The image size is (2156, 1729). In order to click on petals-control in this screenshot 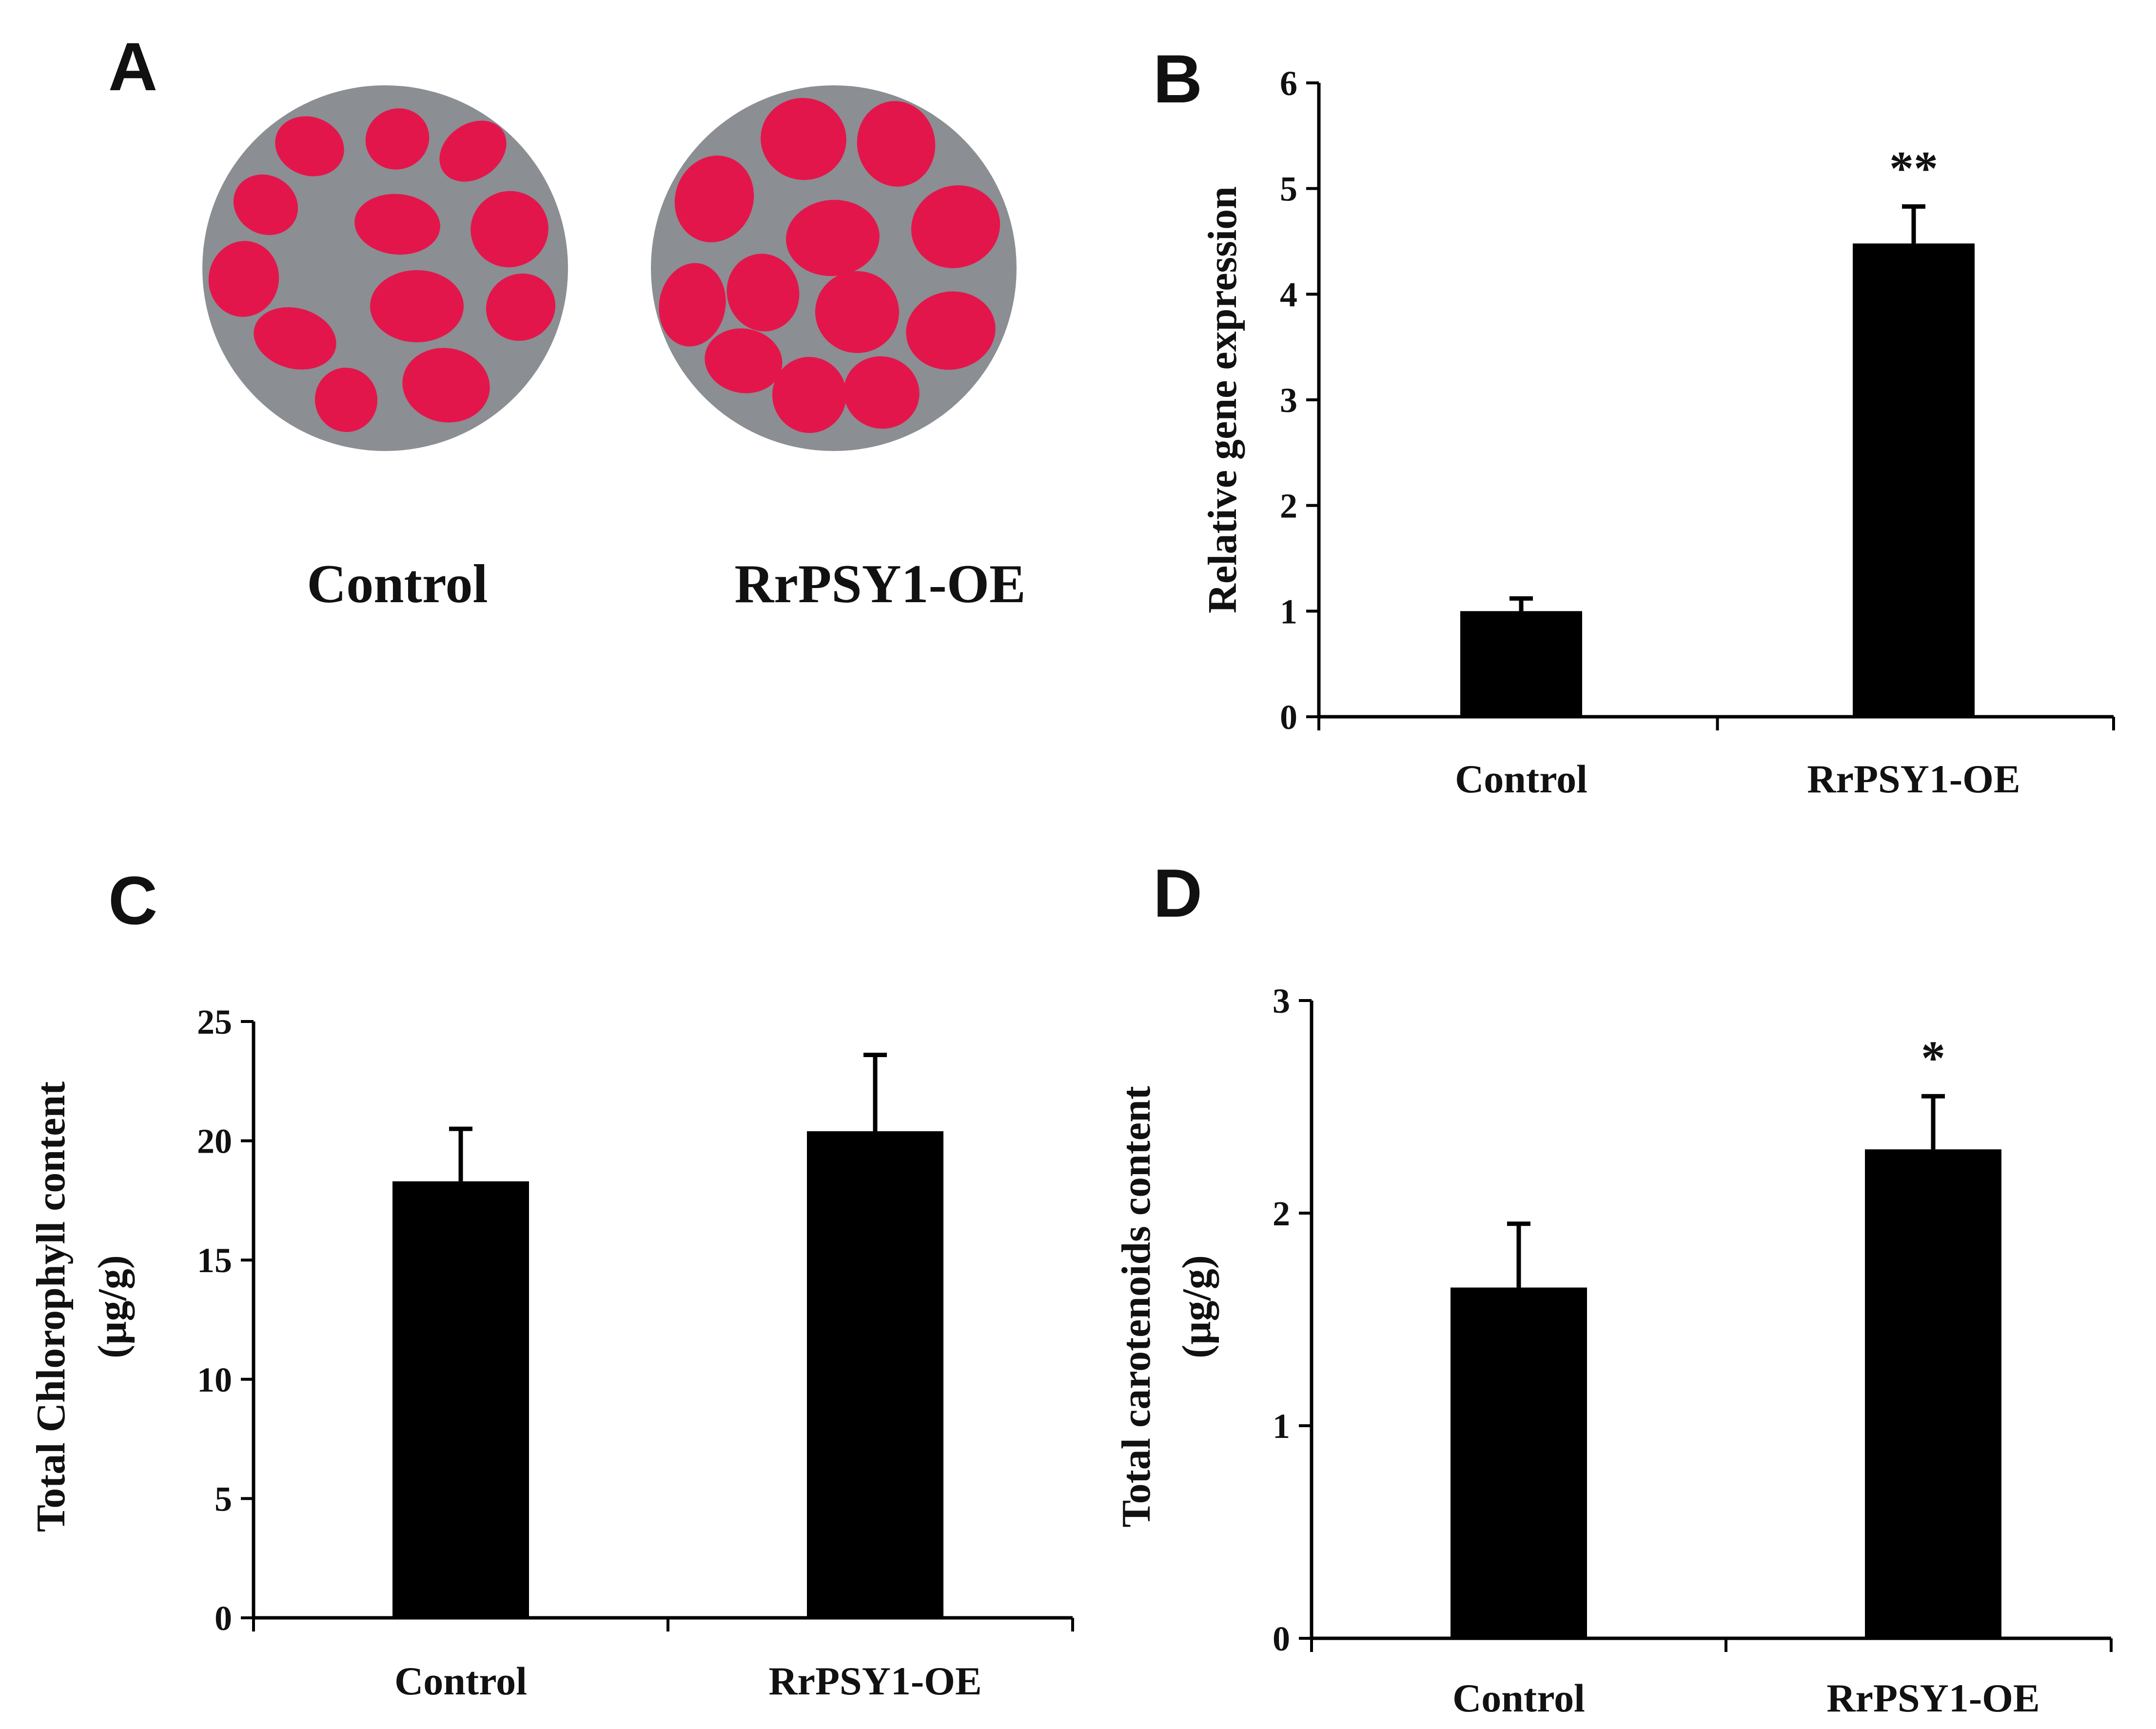, I will do `click(382, 270)`.